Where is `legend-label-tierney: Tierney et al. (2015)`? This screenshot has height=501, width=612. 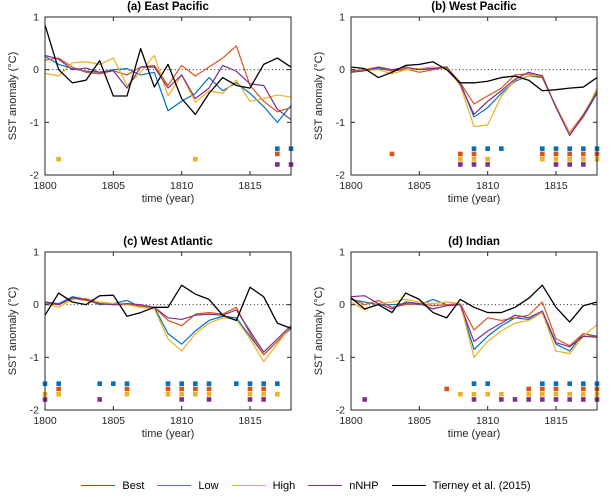 legend-label-tierney: Tierney et al. (2015) is located at coordinates (481, 485).